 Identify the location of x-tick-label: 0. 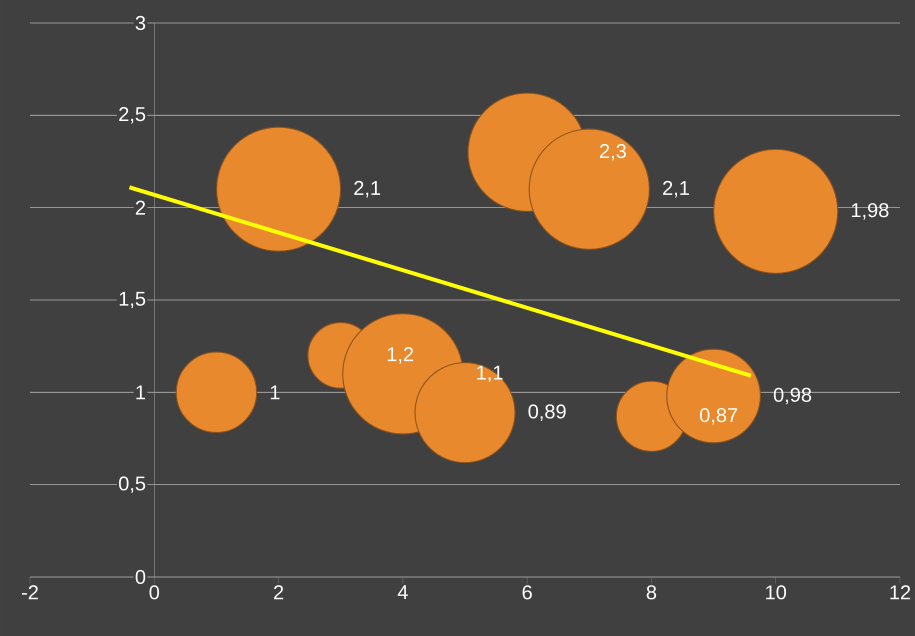
(155, 592).